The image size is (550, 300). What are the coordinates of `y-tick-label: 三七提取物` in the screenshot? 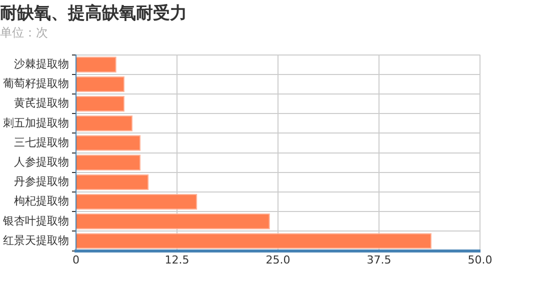 It's located at (41, 142).